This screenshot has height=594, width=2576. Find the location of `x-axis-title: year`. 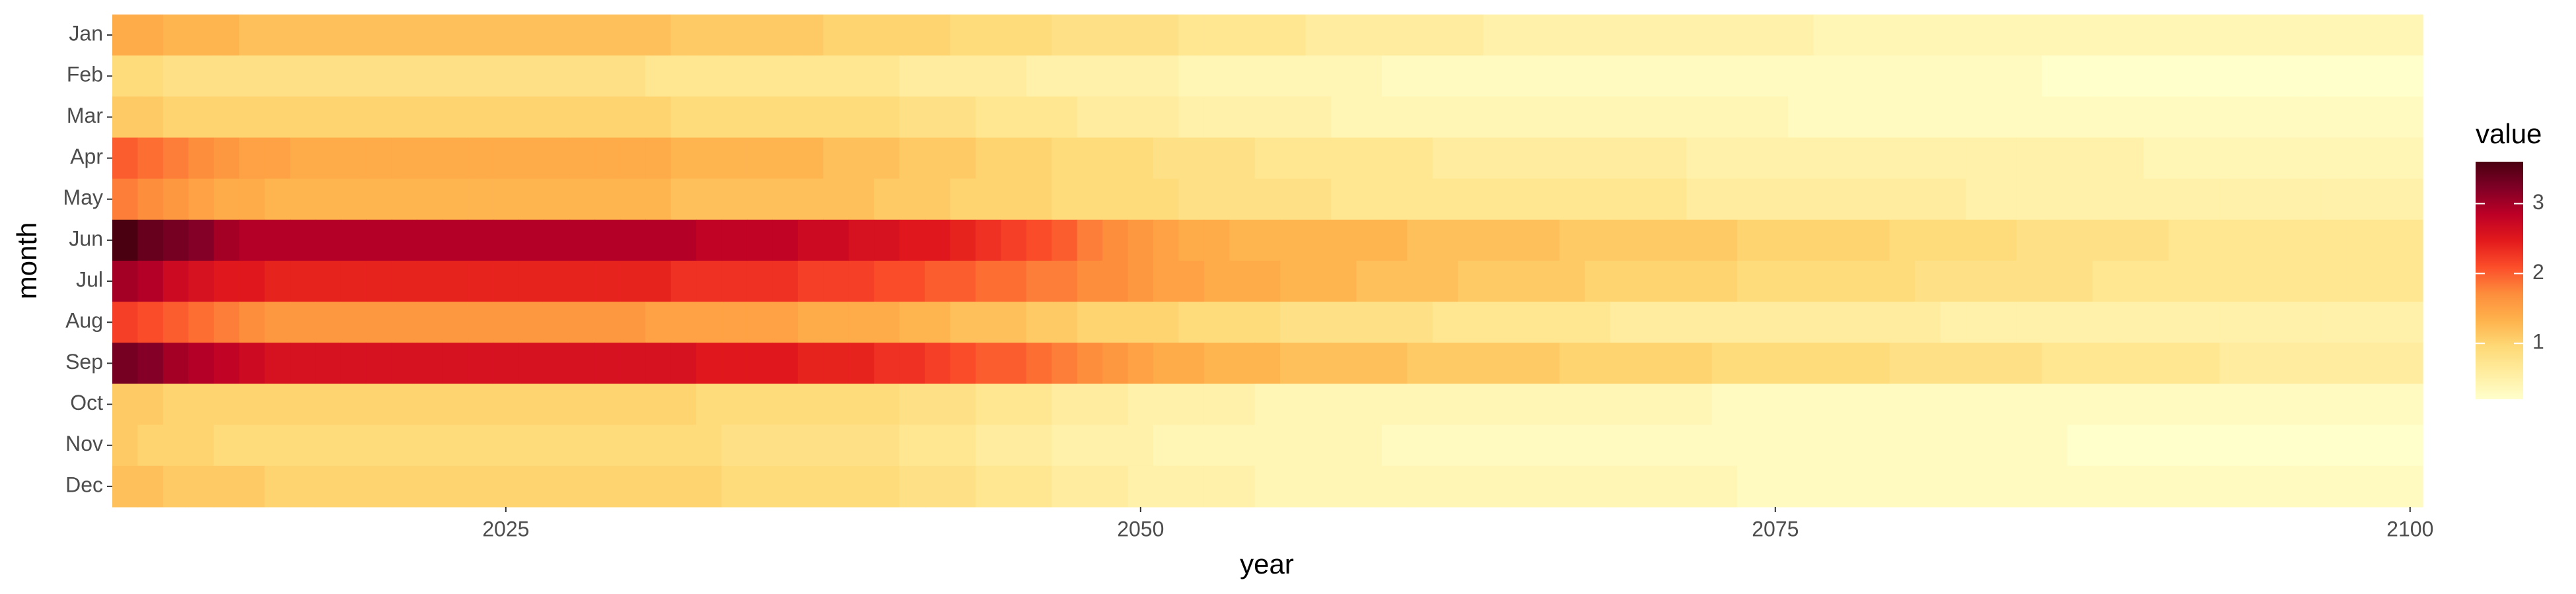

x-axis-title: year is located at coordinates (1267, 563).